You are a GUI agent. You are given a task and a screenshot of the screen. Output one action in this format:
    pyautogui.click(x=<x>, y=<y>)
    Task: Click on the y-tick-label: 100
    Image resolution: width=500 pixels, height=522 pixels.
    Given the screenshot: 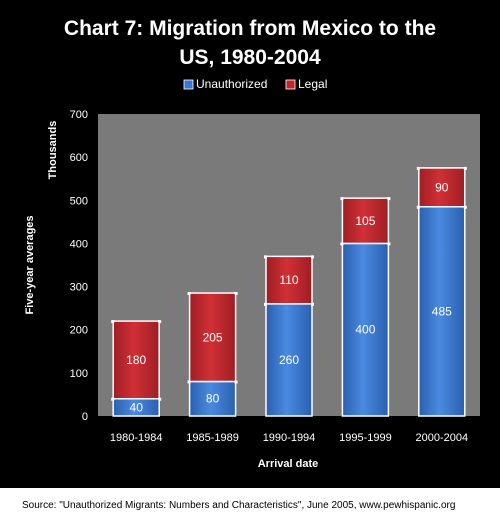 What is the action you would take?
    pyautogui.click(x=79, y=374)
    